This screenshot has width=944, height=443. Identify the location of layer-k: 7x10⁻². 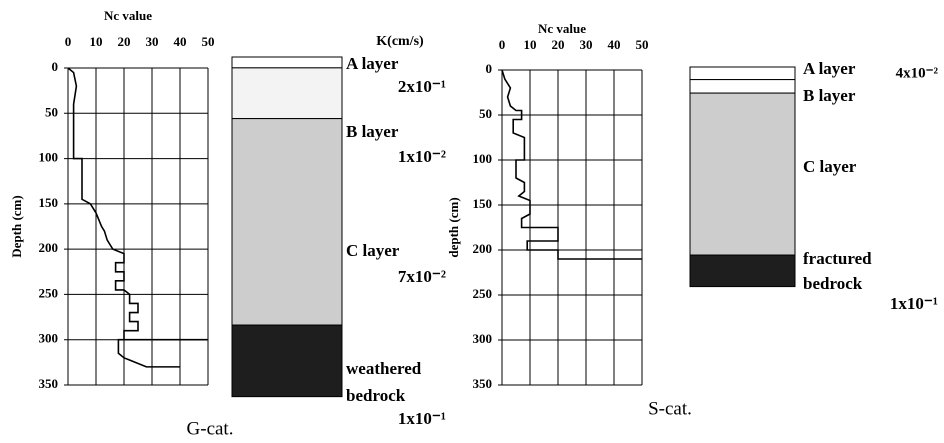
(422, 276).